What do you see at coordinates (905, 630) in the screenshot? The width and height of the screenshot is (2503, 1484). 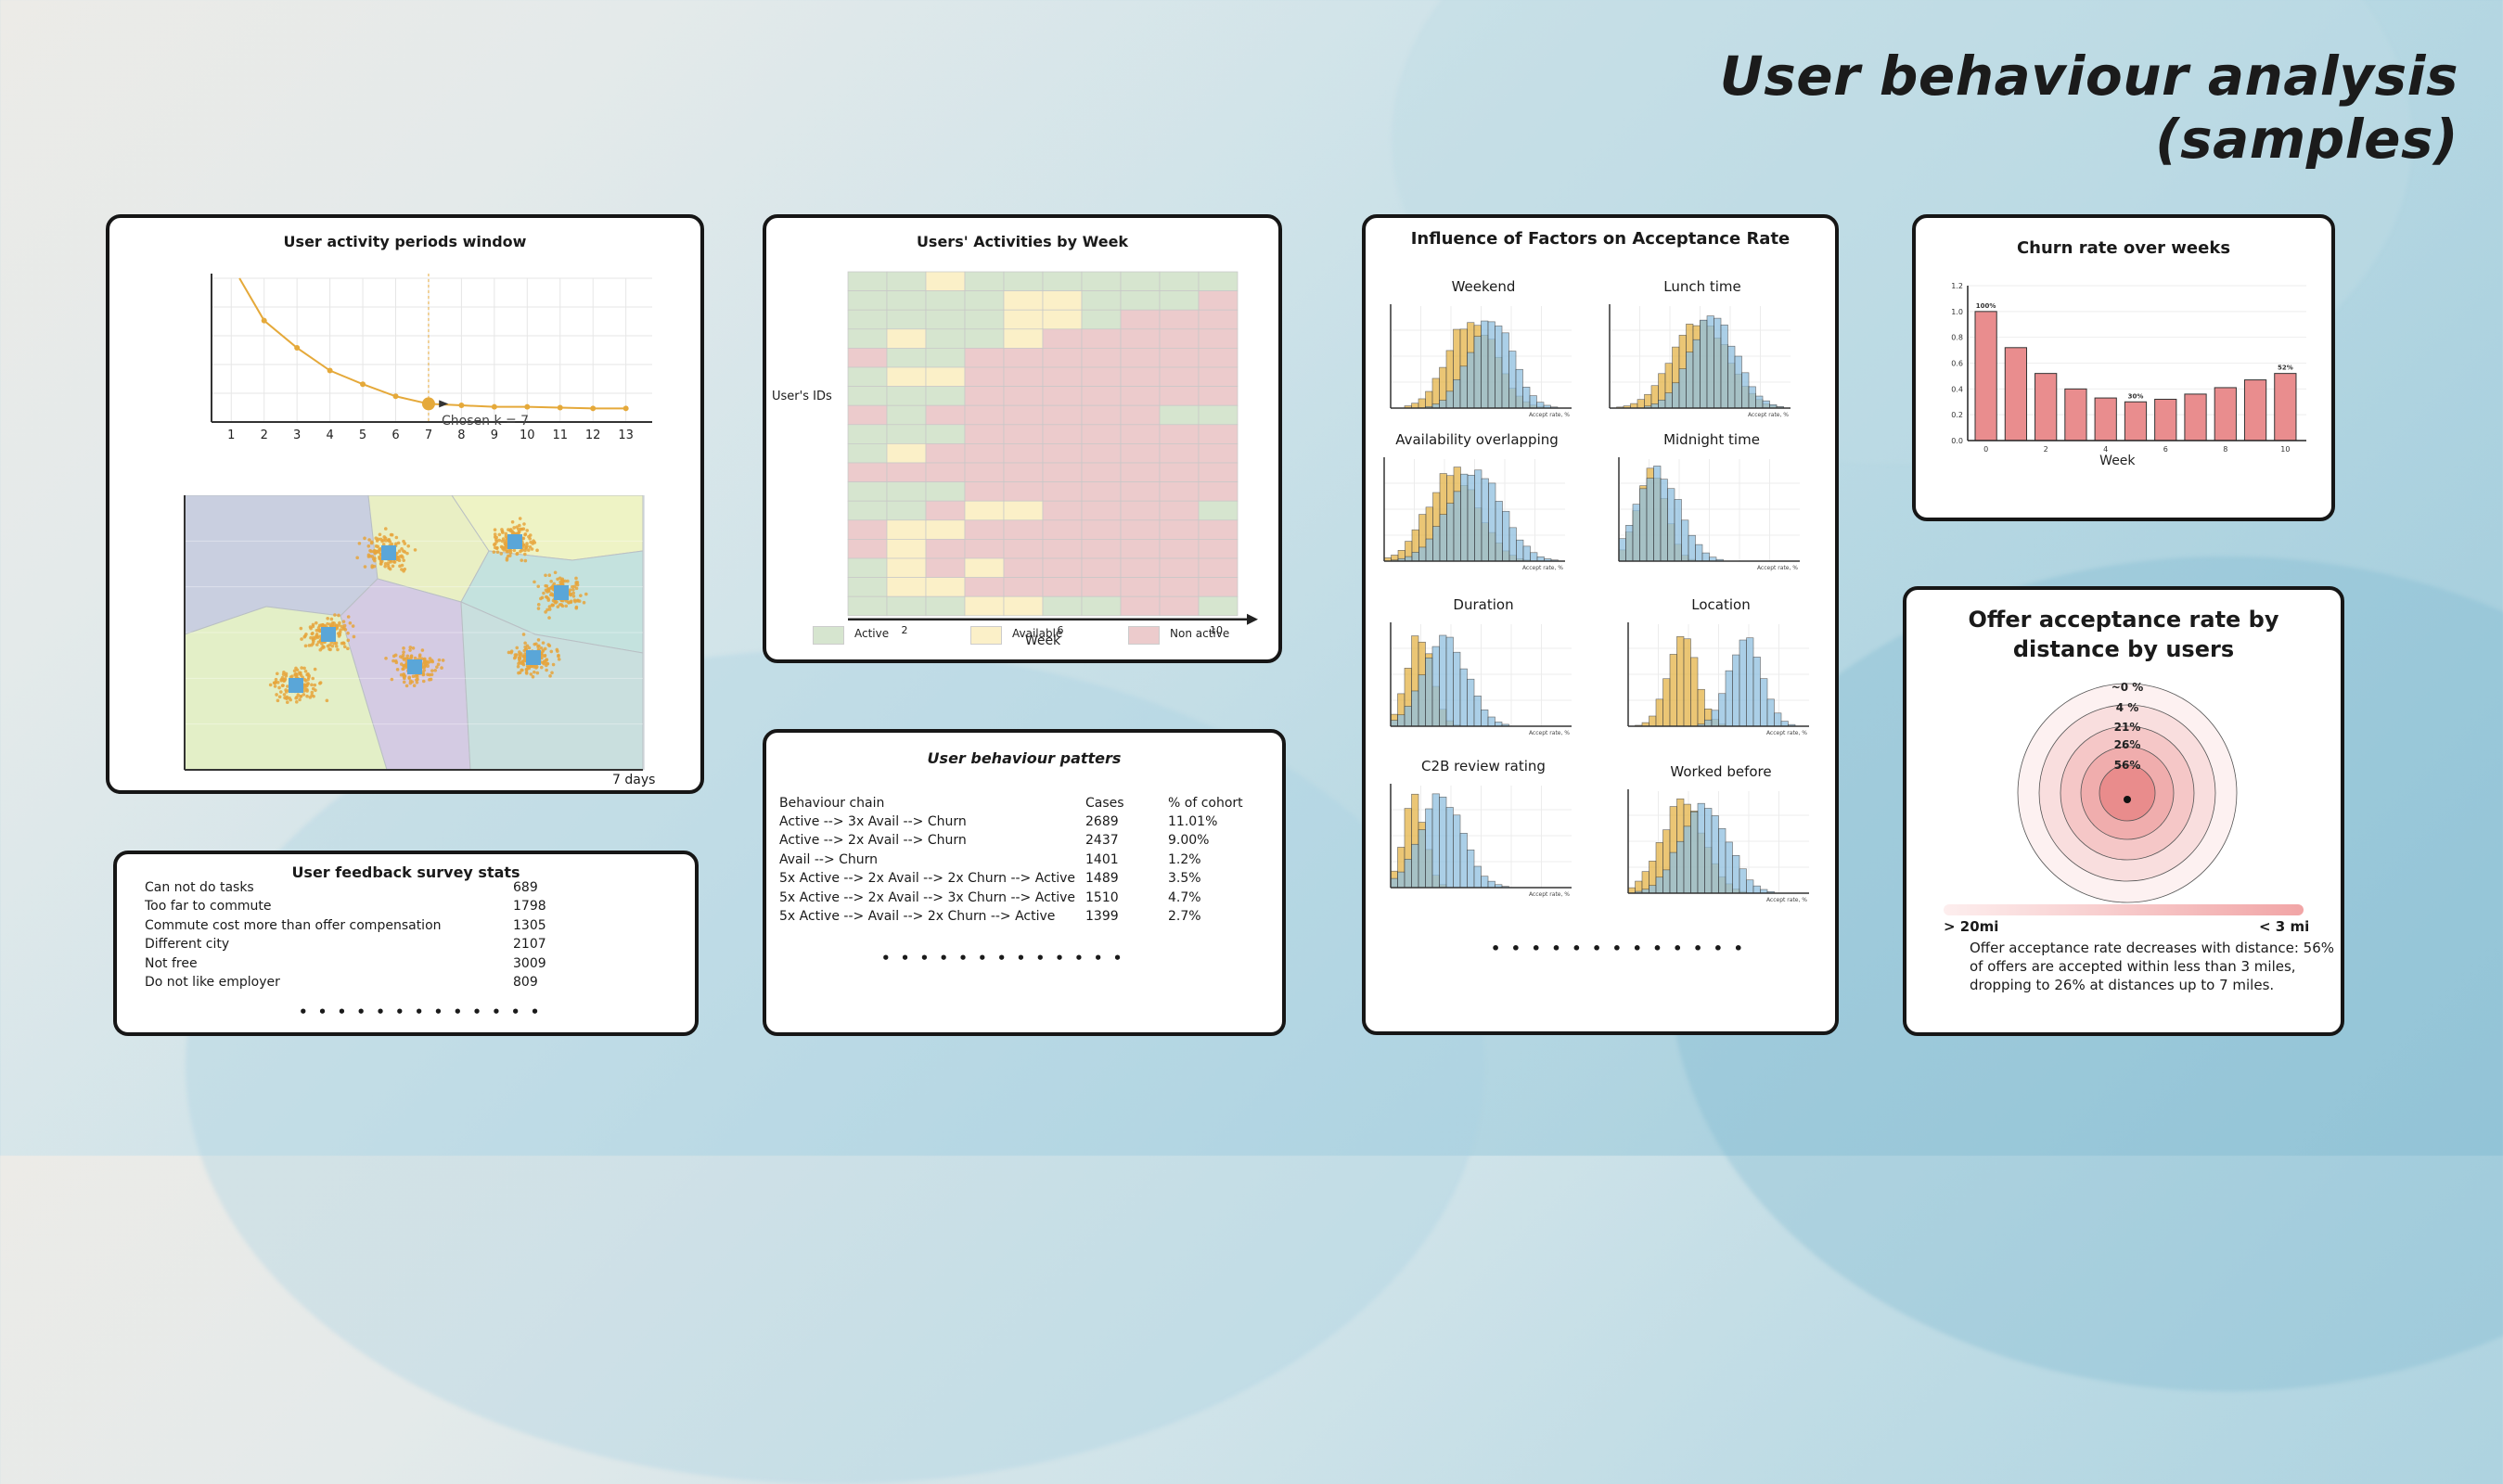 I see `weekly-x-tick: 2` at bounding box center [905, 630].